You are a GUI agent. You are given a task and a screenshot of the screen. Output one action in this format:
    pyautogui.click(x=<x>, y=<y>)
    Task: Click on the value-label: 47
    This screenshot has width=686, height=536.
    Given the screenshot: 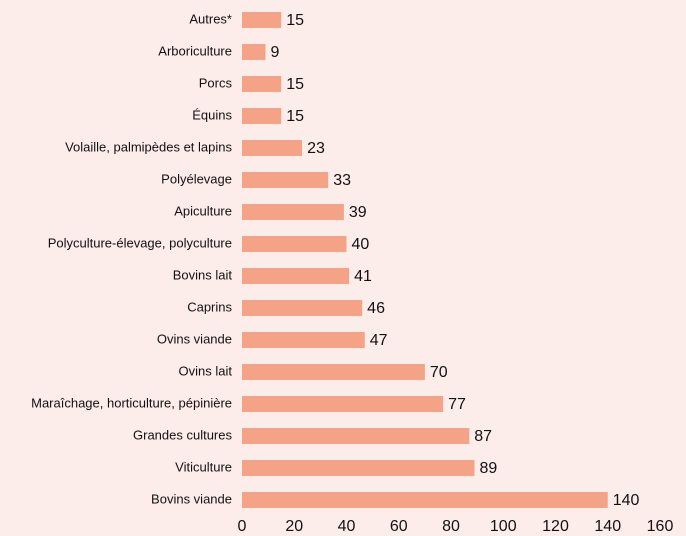 What is the action you would take?
    pyautogui.click(x=379, y=340)
    